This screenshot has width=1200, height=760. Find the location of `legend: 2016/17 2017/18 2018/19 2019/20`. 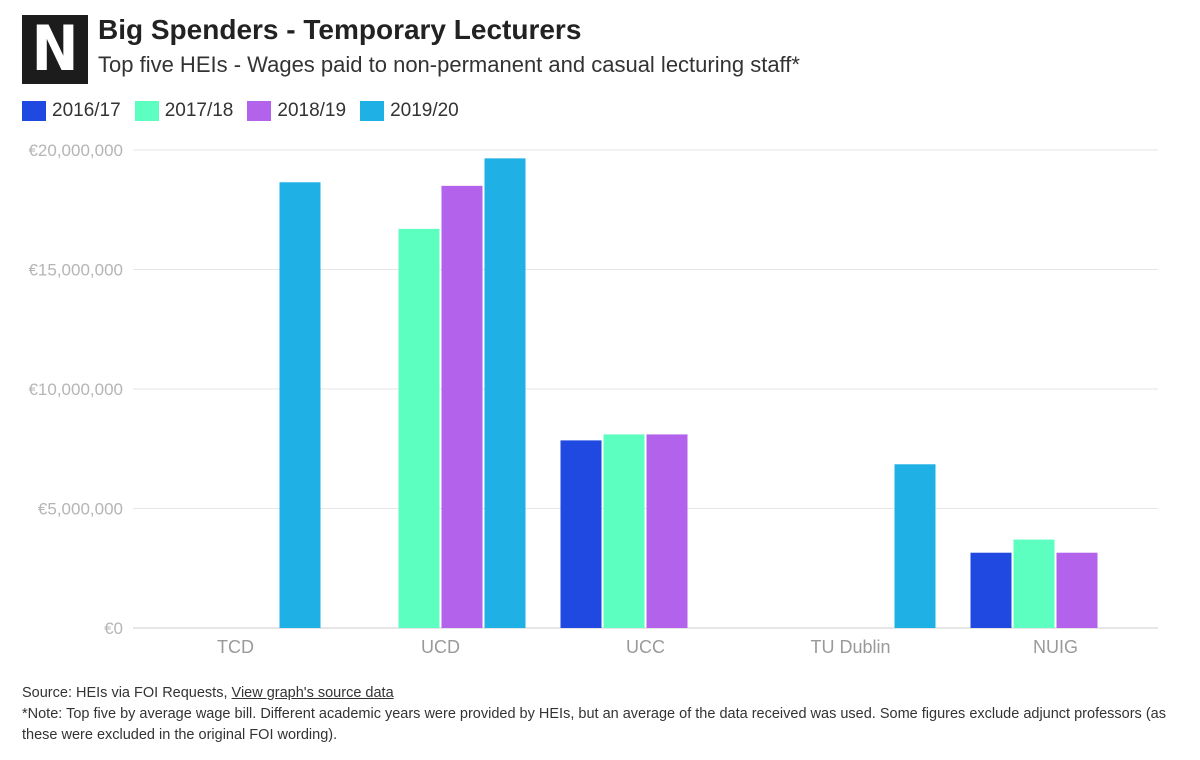

legend: 2016/17 2017/18 2018/19 2019/20 is located at coordinates (247, 111).